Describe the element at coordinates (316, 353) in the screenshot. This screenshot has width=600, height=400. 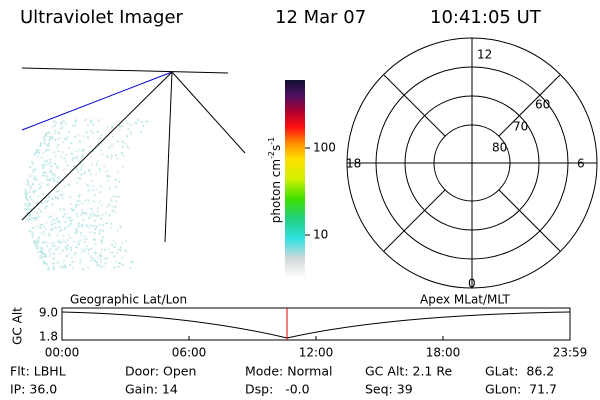
I see `x-tick: 12:00` at that location.